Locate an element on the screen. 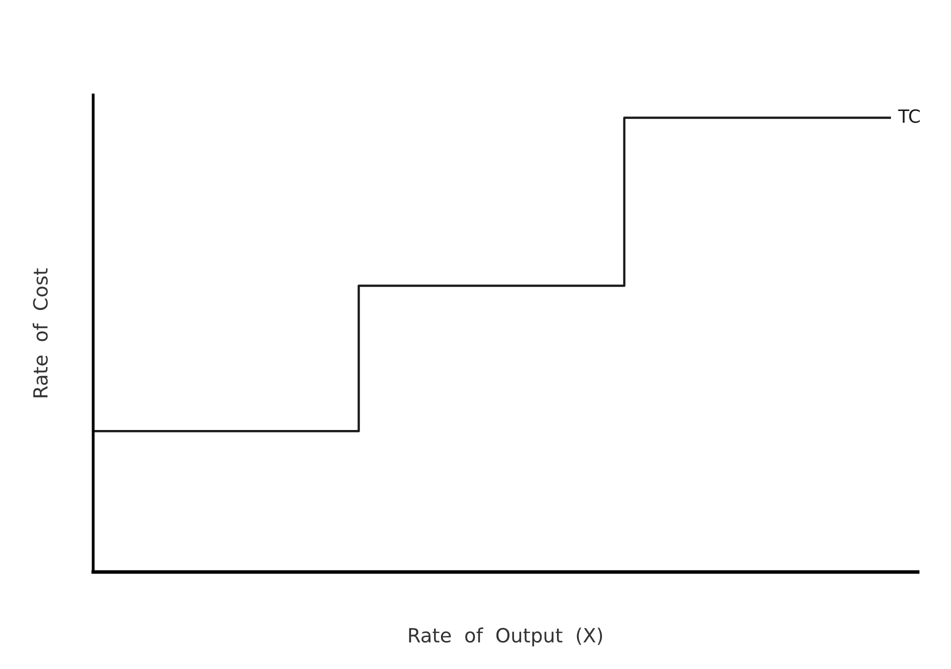  y-axis-title: Rate of Cost is located at coordinates (40, 333).